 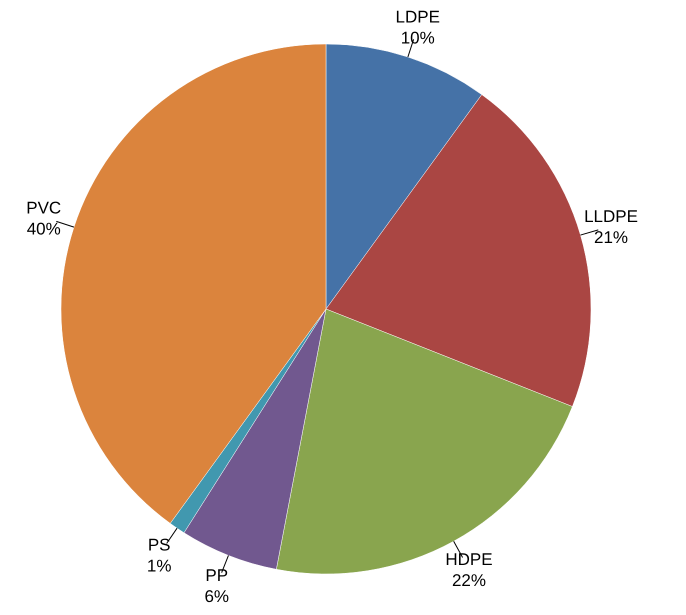 What do you see at coordinates (417, 38) in the screenshot?
I see `data-label: 10%` at bounding box center [417, 38].